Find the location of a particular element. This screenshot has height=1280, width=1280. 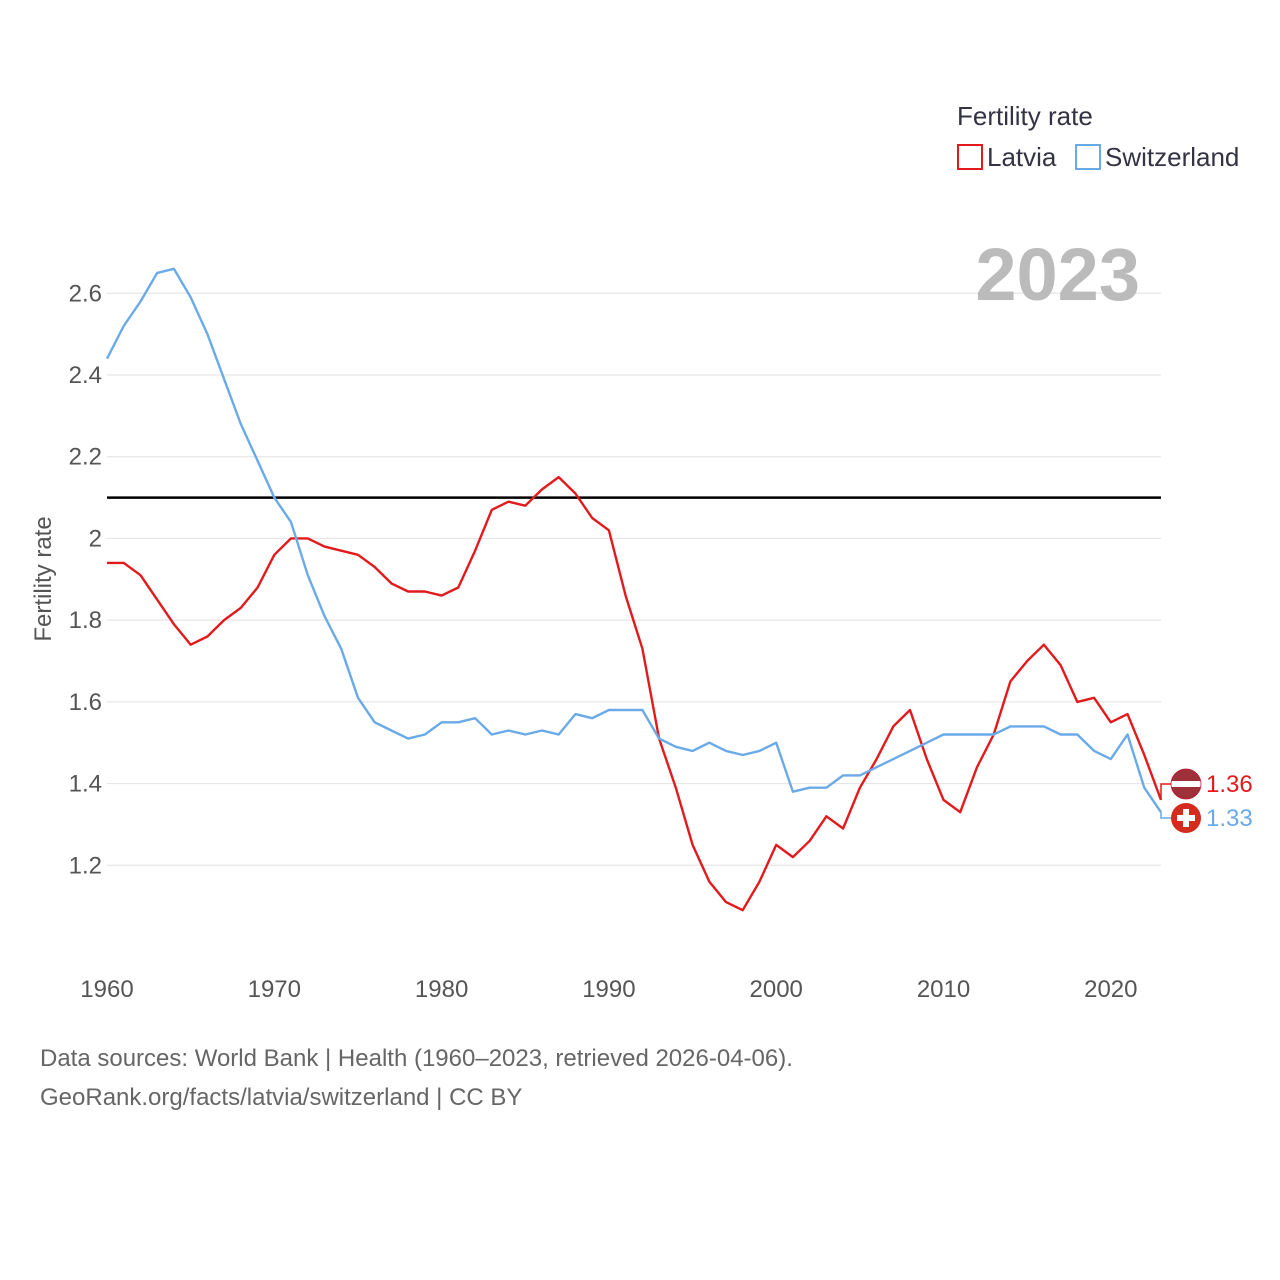

year-display: 2023 is located at coordinates (1057, 274).